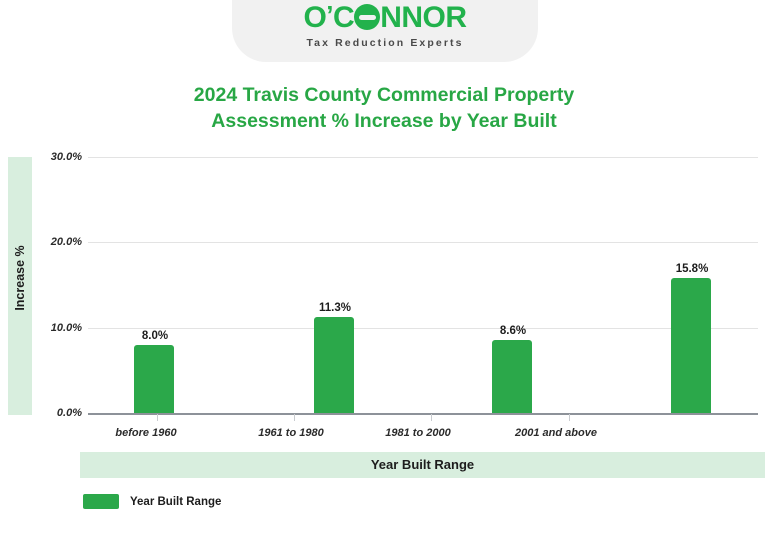  What do you see at coordinates (418, 433) in the screenshot?
I see `x-tick-label-1981-to-2000: 1981 to 2000` at bounding box center [418, 433].